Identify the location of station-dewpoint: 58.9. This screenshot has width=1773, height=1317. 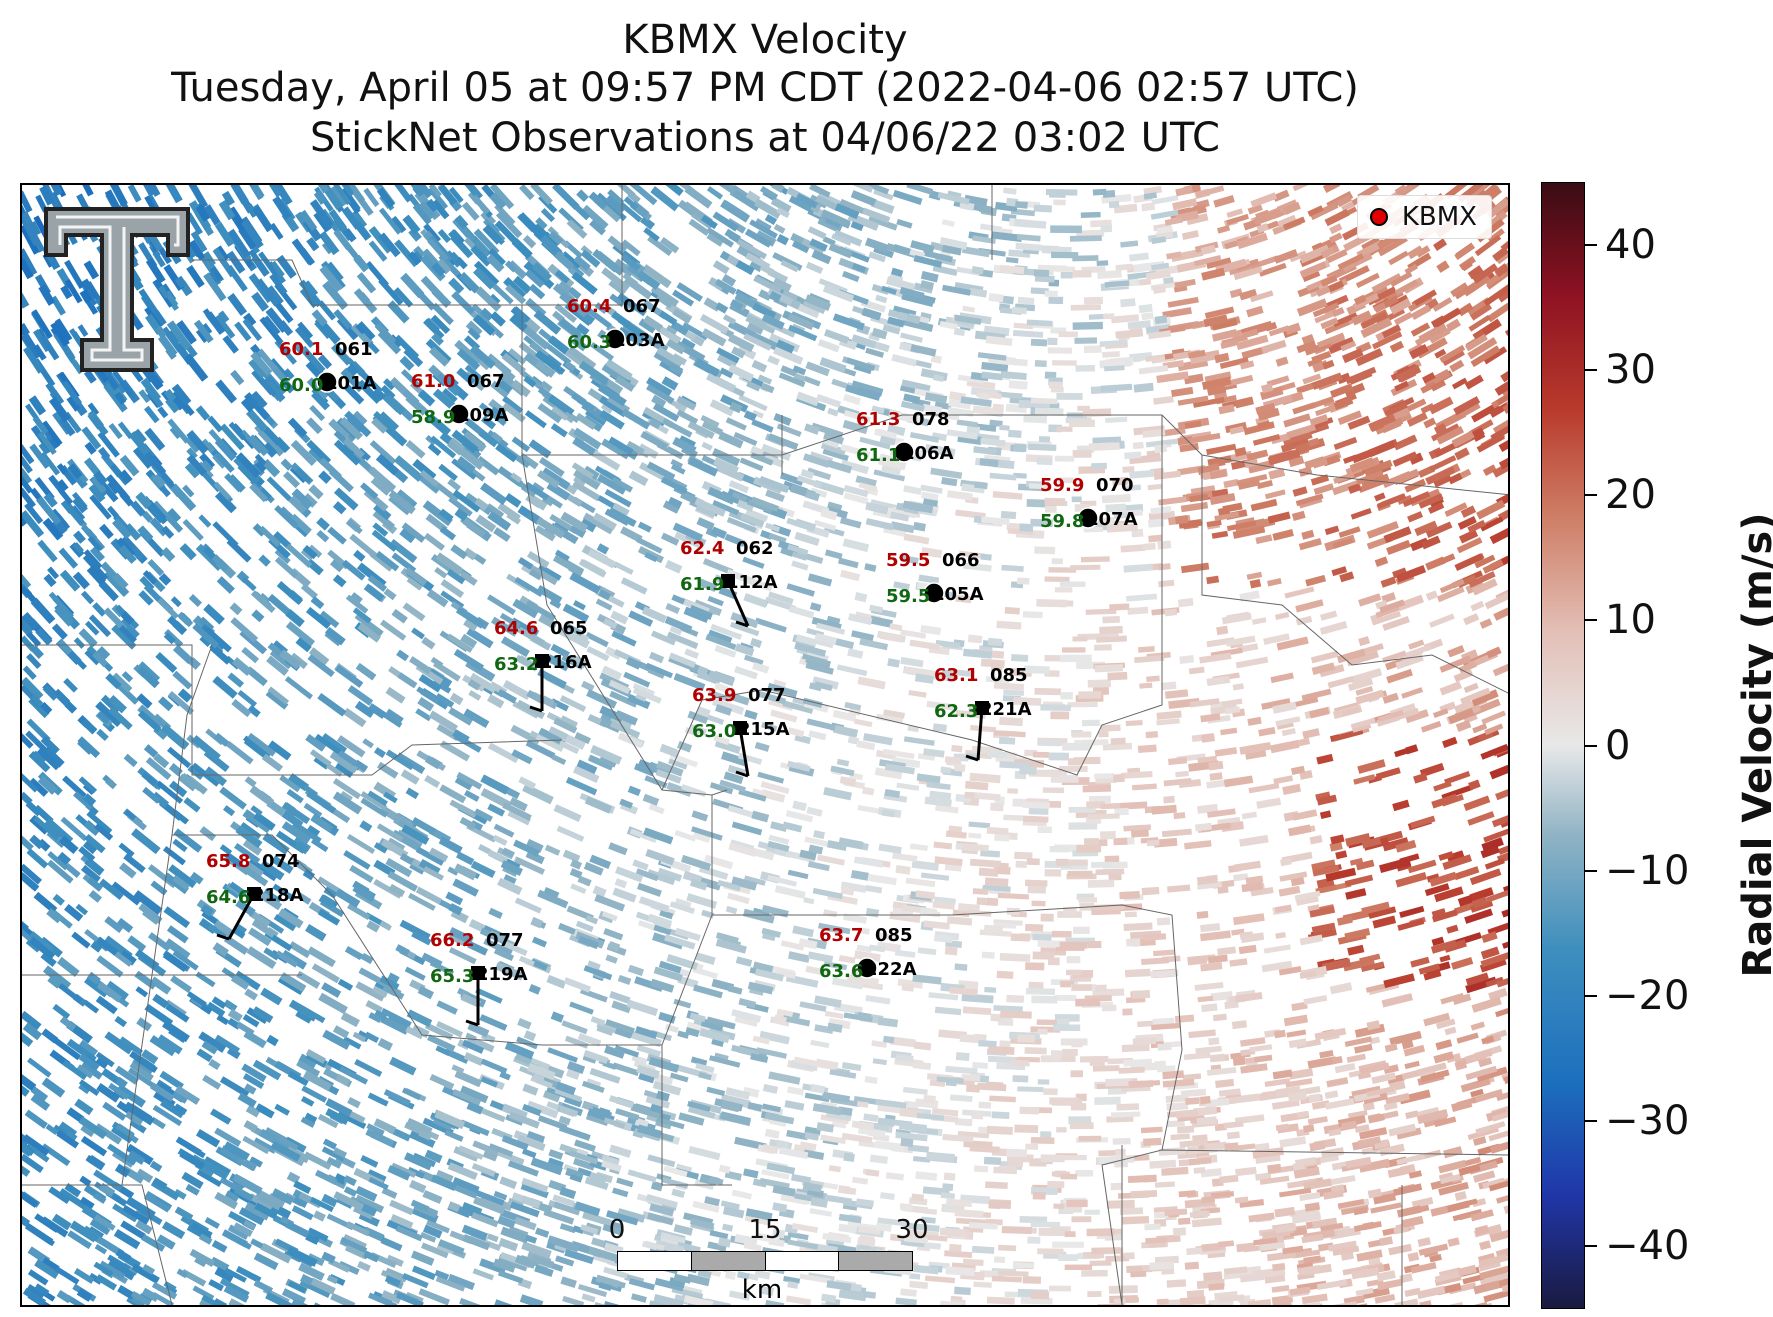
(433, 417).